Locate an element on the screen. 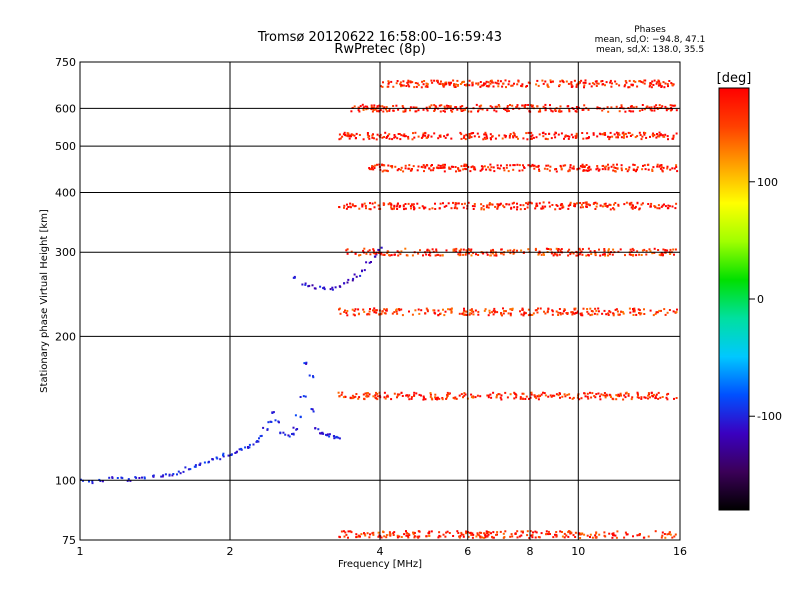 The image size is (800, 600). colorbar-tick-label: 0 is located at coordinates (760, 299).